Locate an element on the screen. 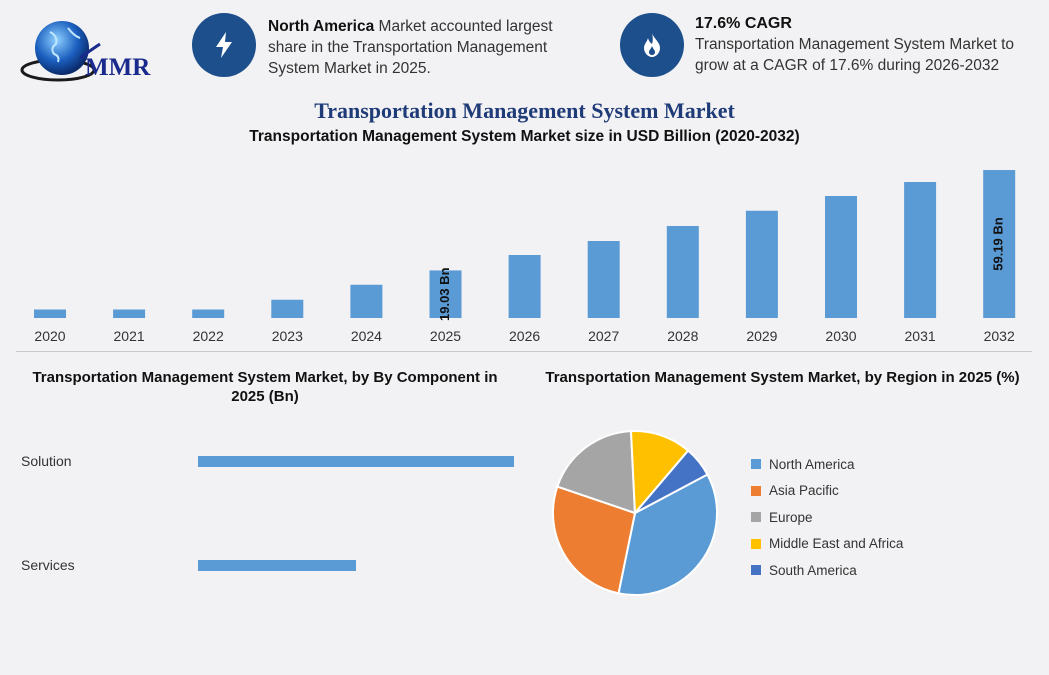 This screenshot has width=1049, height=675. legend-item: North America is located at coordinates (827, 464).